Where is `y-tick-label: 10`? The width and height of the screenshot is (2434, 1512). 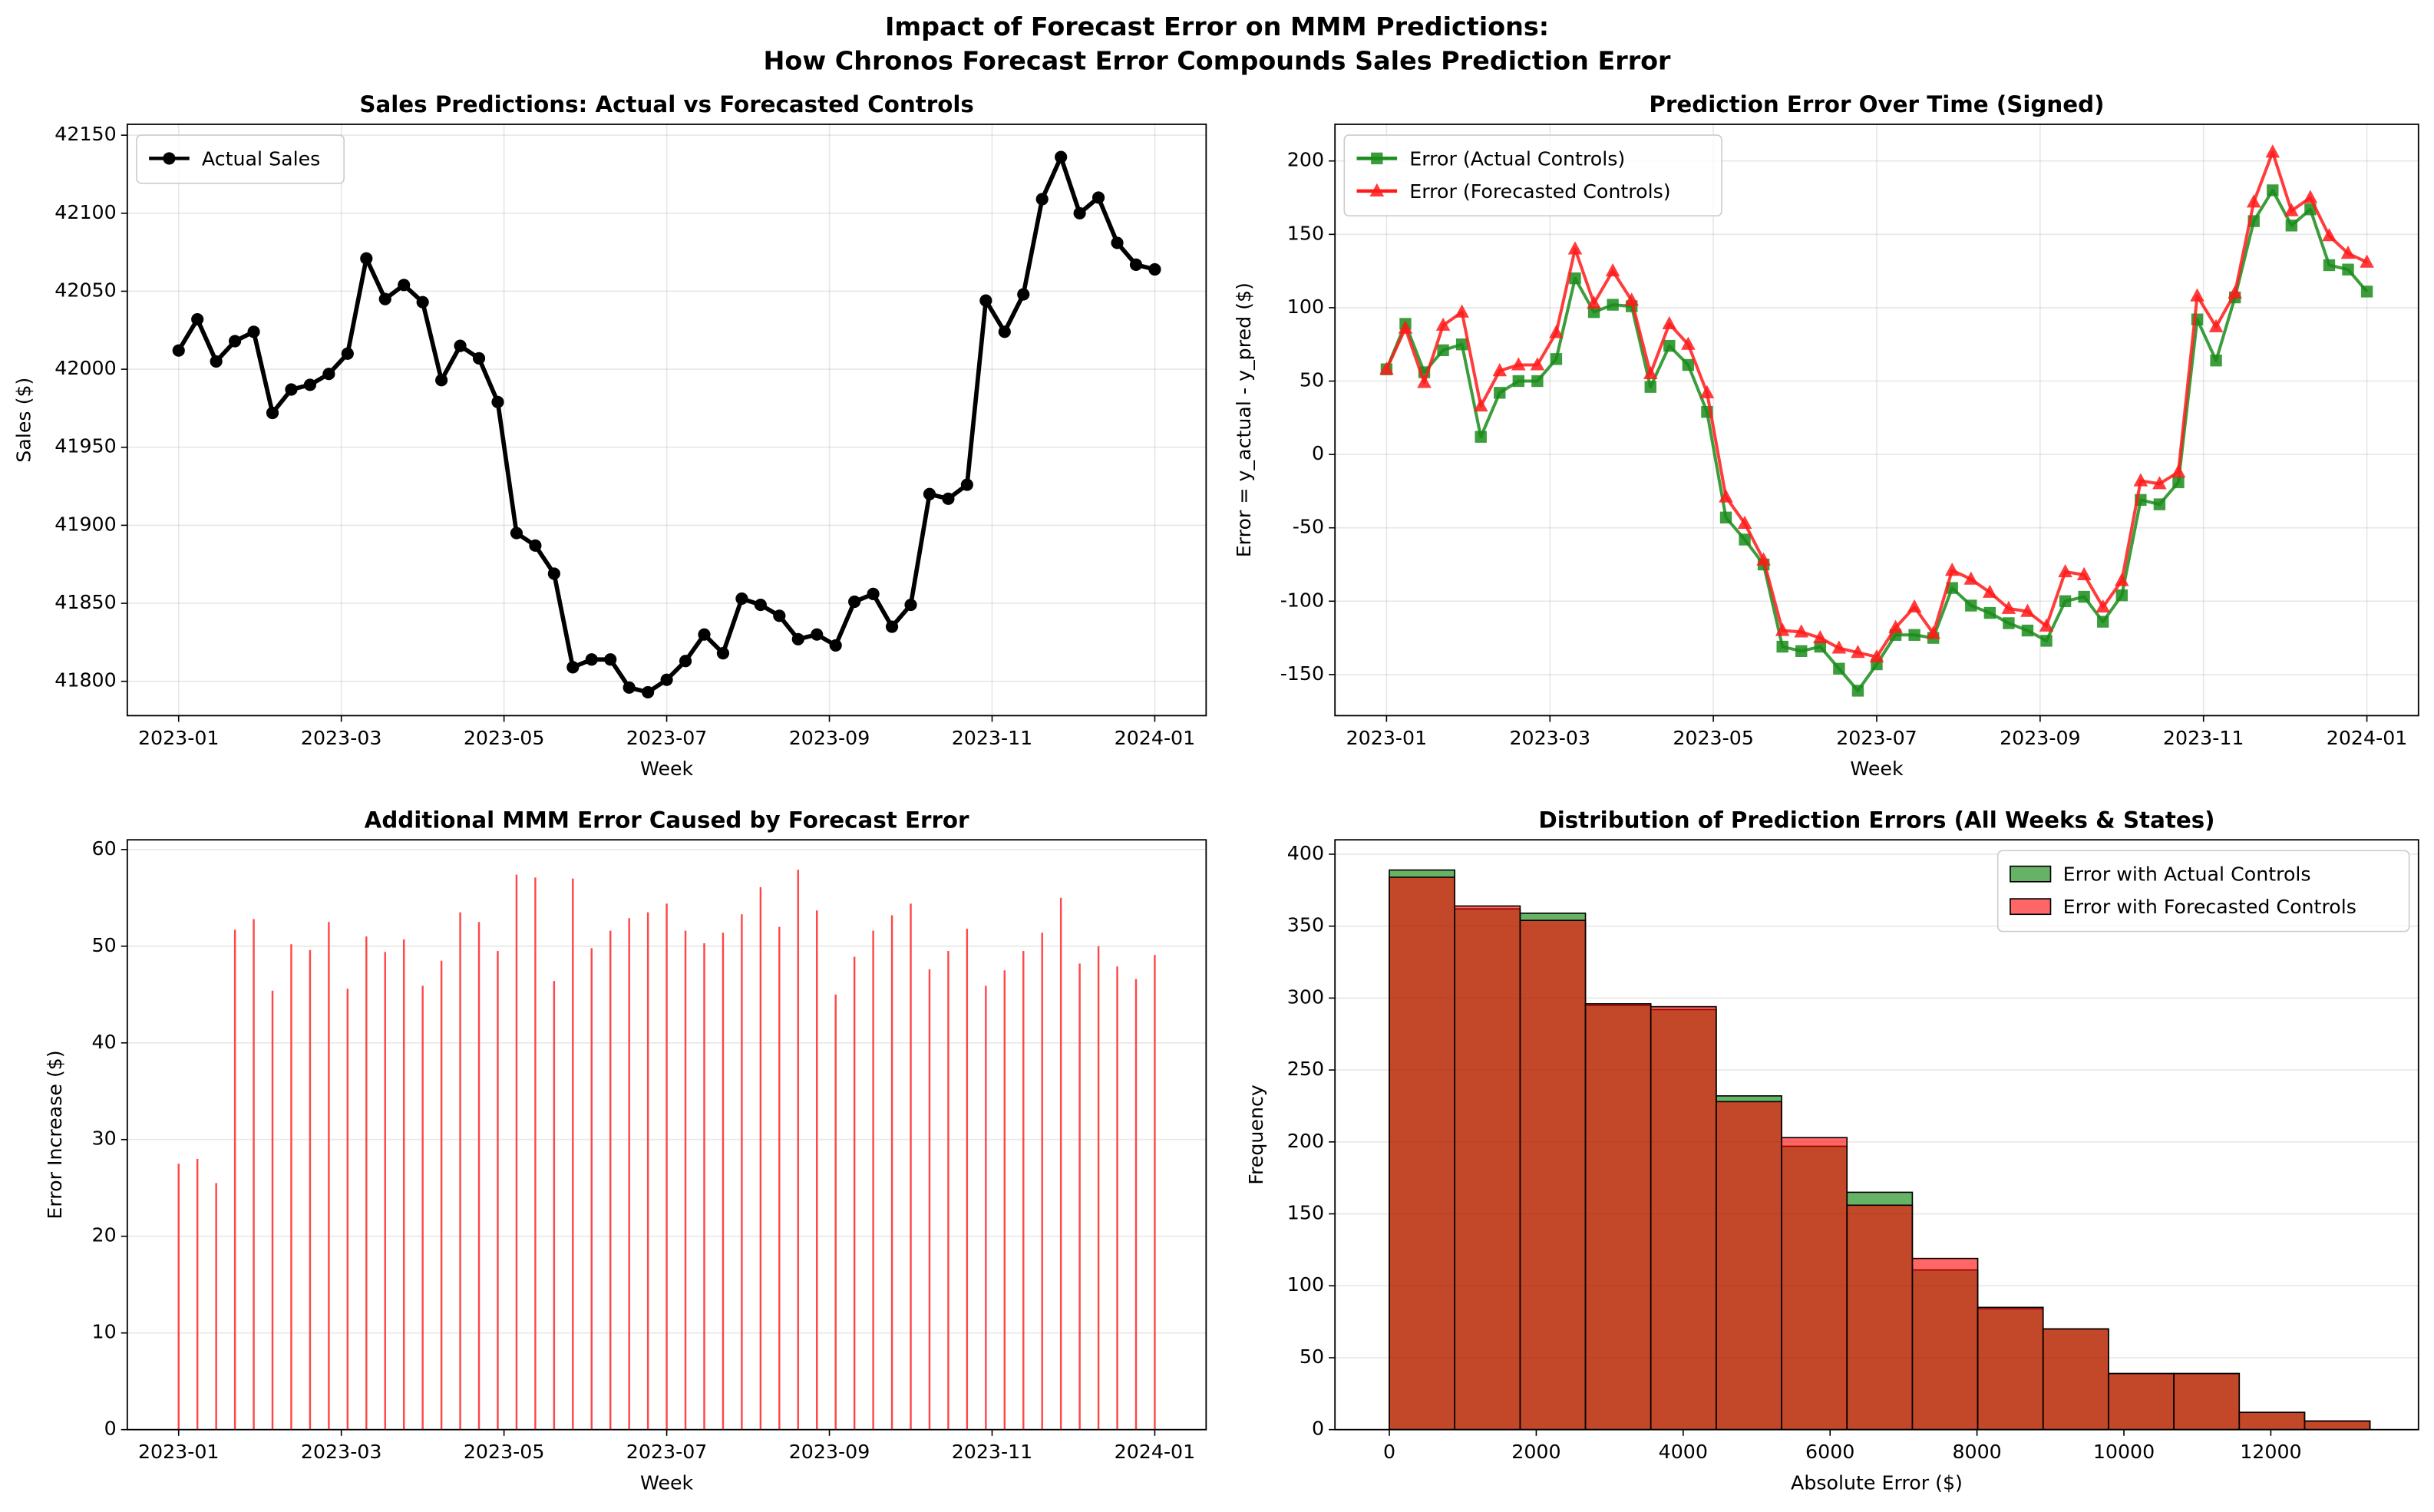 y-tick-label: 10 is located at coordinates (104, 1332).